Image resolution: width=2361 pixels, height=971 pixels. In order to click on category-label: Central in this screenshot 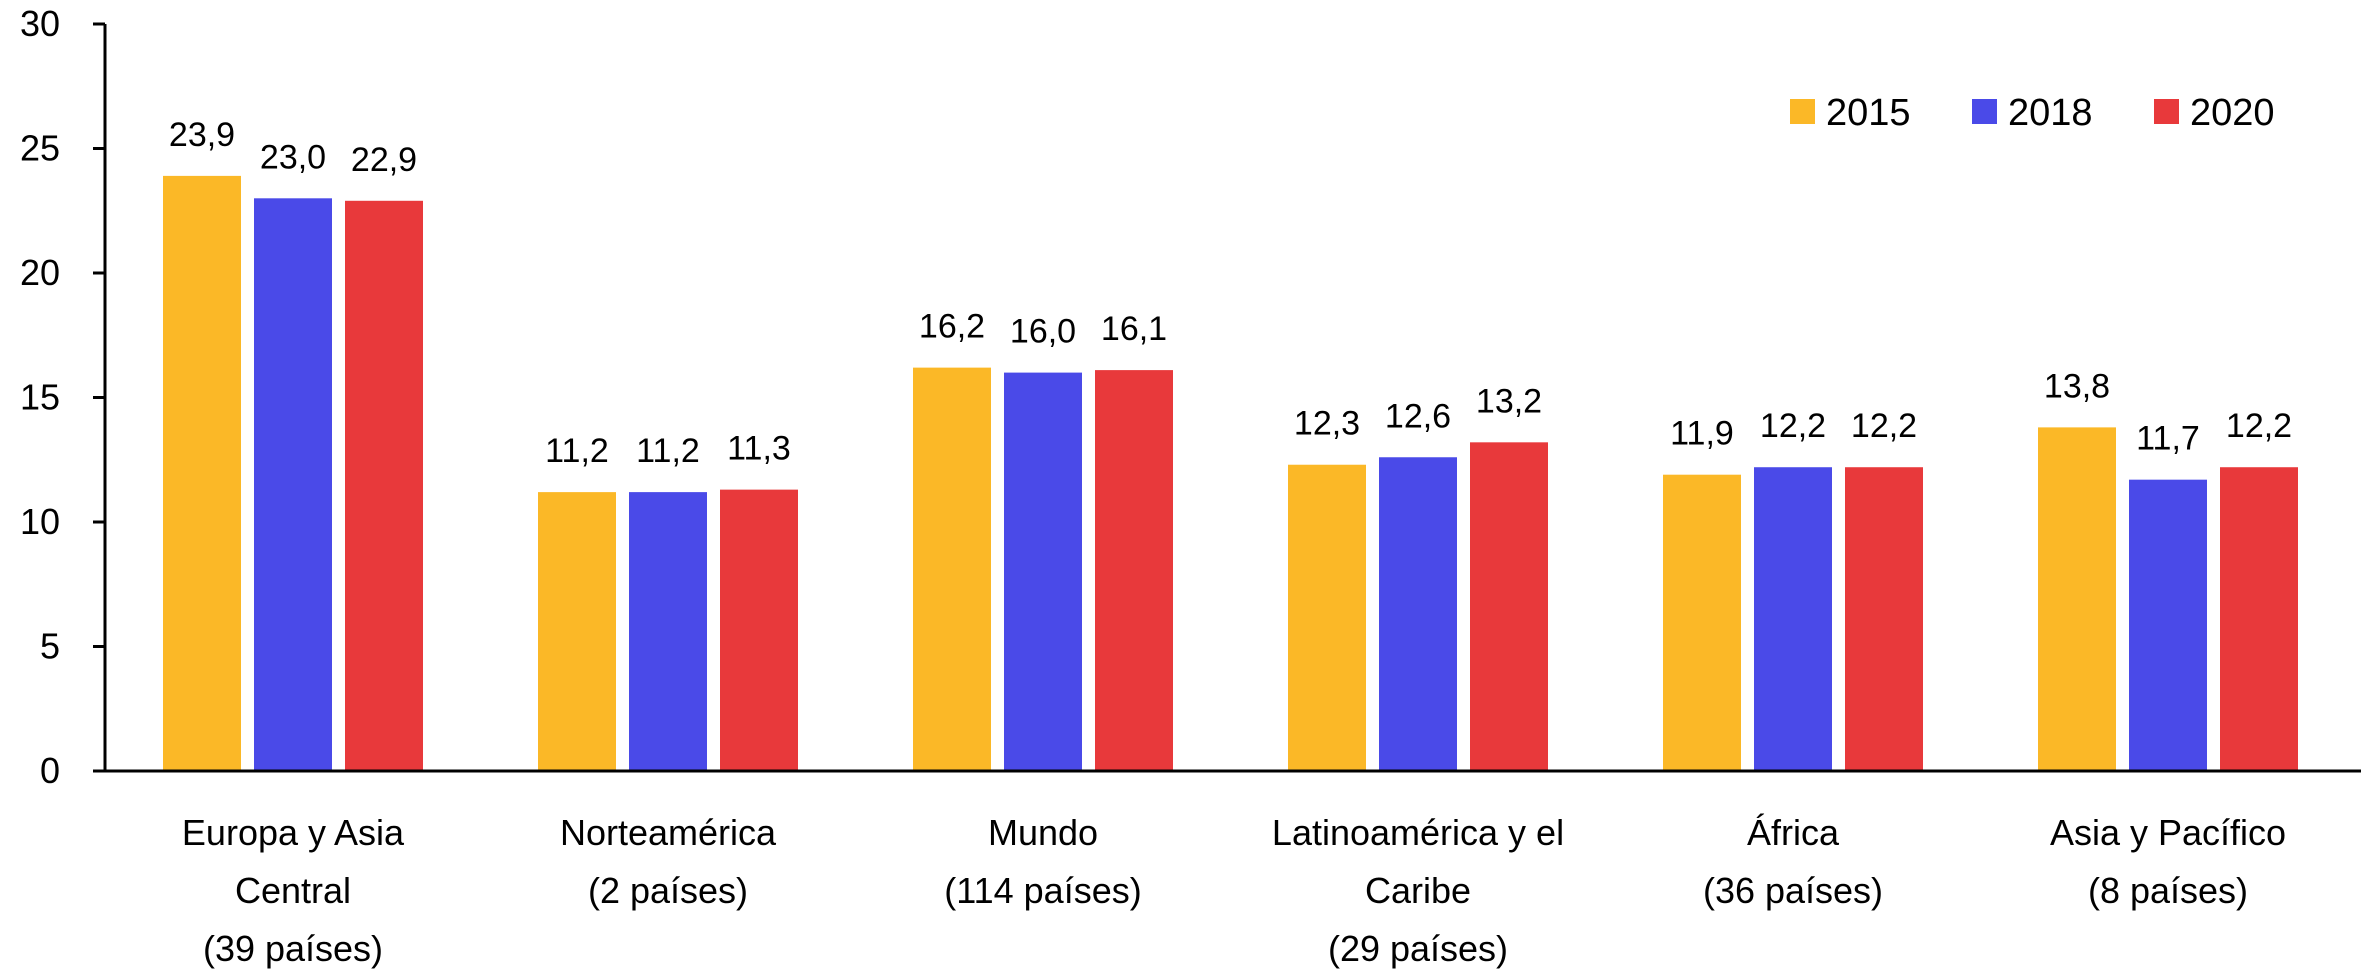, I will do `click(293, 890)`.